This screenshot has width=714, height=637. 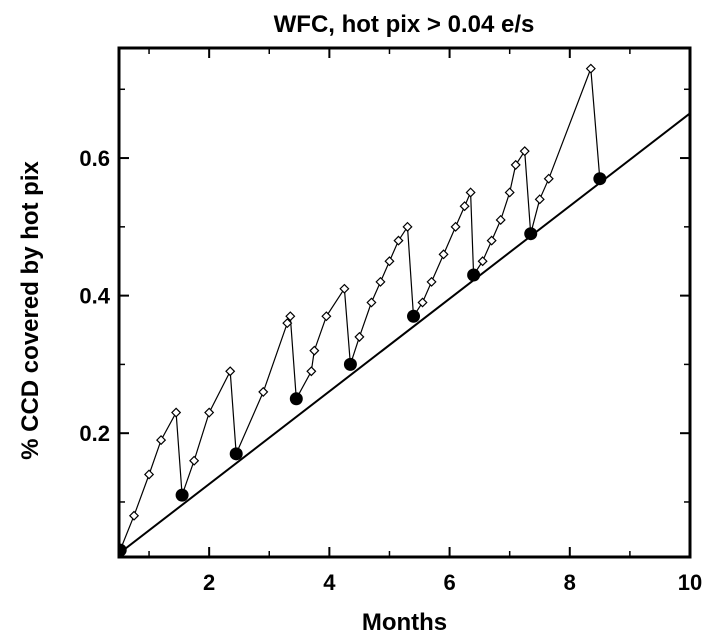 I want to click on x-axis-label: Months, so click(x=404, y=622).